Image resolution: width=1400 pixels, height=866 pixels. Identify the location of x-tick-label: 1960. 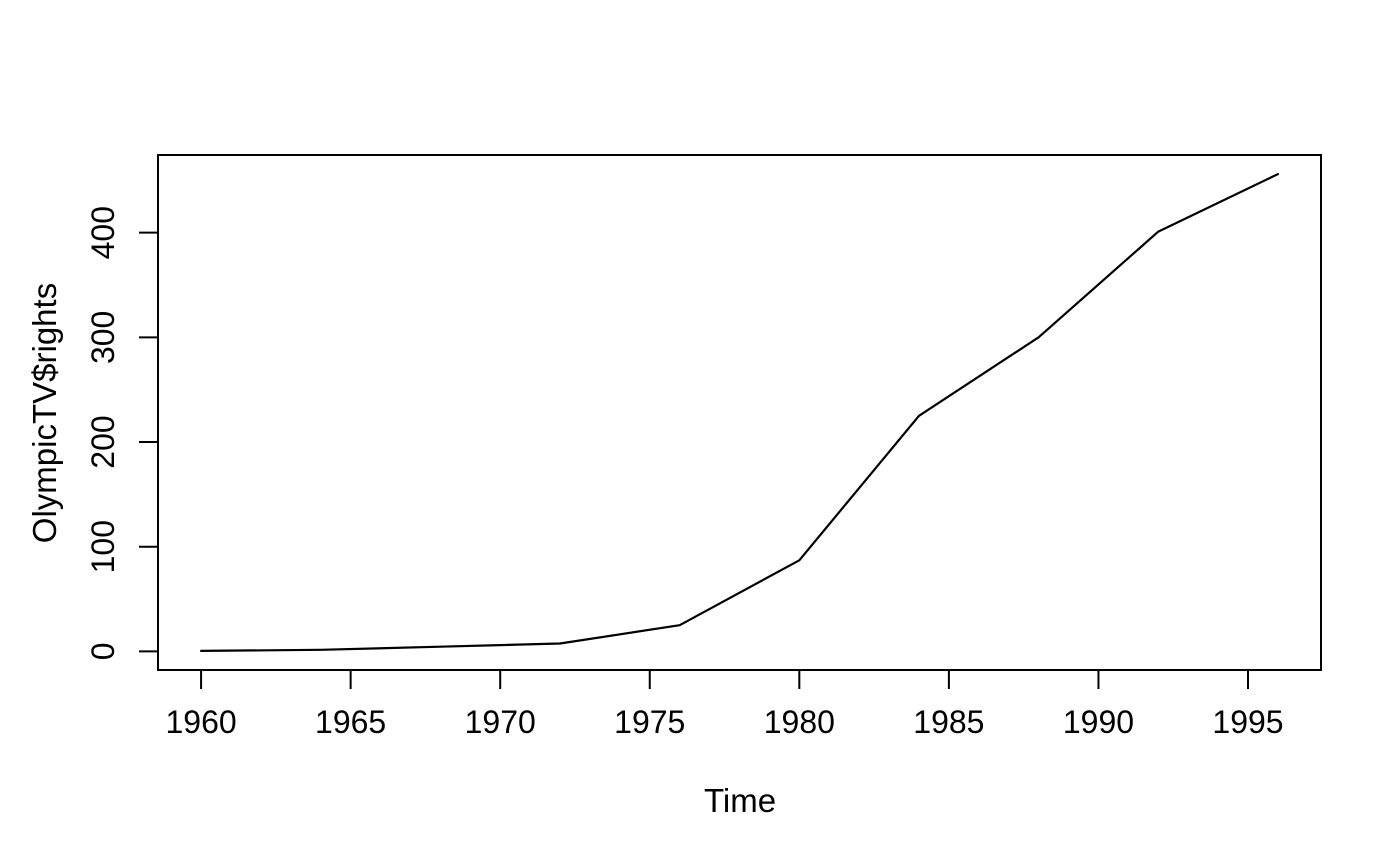
(200, 722).